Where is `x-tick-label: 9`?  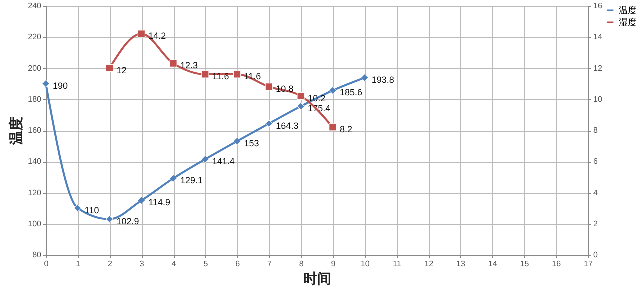 x-tick-label: 9 is located at coordinates (333, 264).